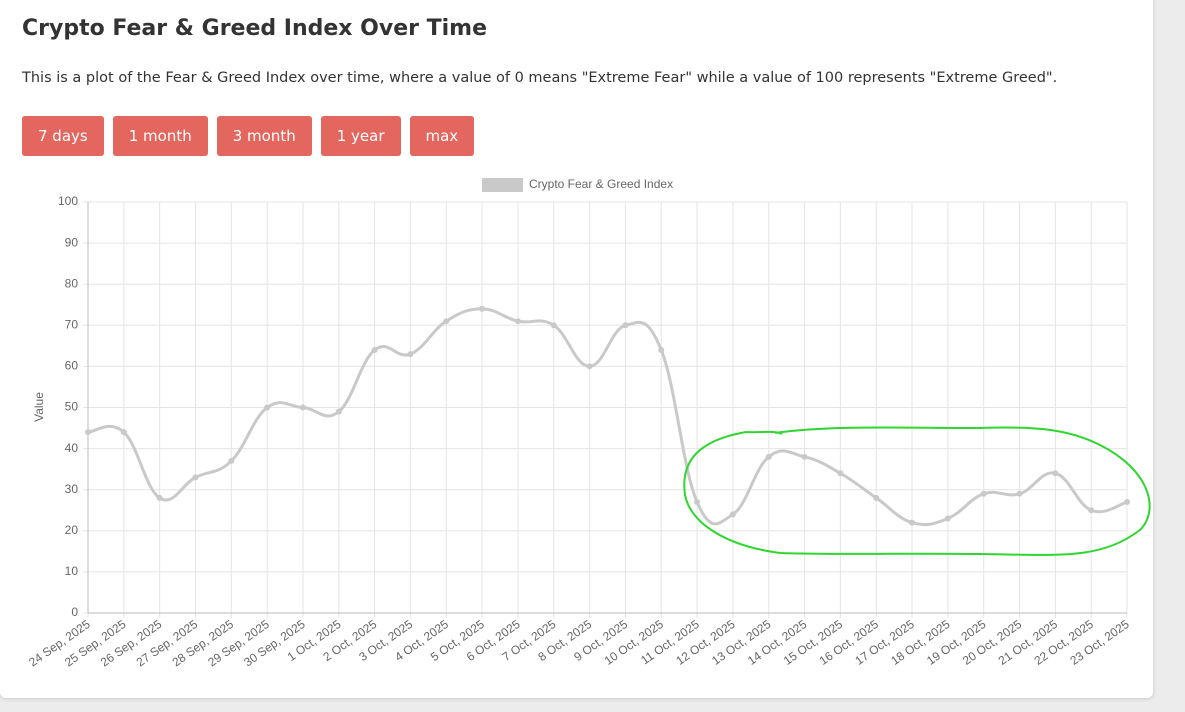 The height and width of the screenshot is (712, 1185). Describe the element at coordinates (502, 185) in the screenshot. I see `legend-swatch` at that location.